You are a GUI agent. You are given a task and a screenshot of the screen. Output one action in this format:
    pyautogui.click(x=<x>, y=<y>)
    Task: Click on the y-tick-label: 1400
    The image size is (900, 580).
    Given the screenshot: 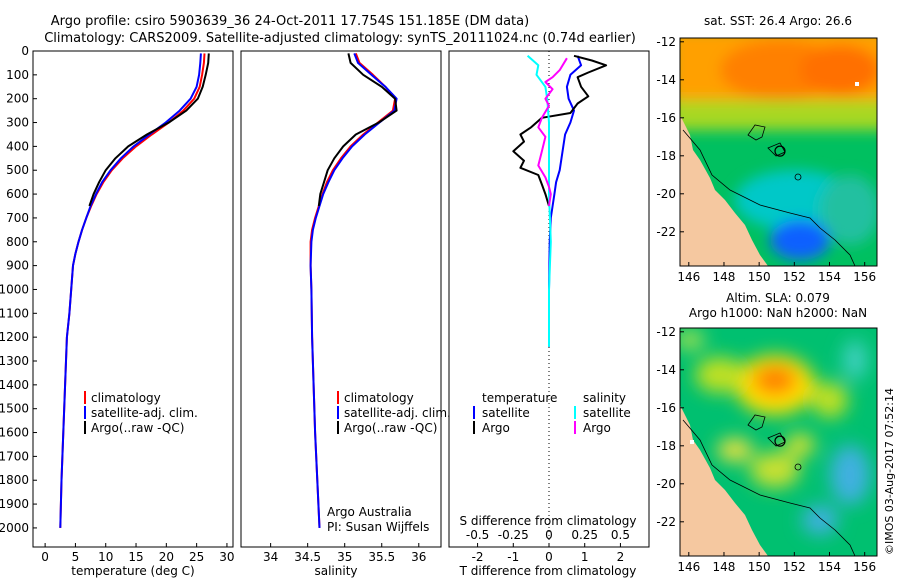 What is the action you would take?
    pyautogui.click(x=14, y=385)
    